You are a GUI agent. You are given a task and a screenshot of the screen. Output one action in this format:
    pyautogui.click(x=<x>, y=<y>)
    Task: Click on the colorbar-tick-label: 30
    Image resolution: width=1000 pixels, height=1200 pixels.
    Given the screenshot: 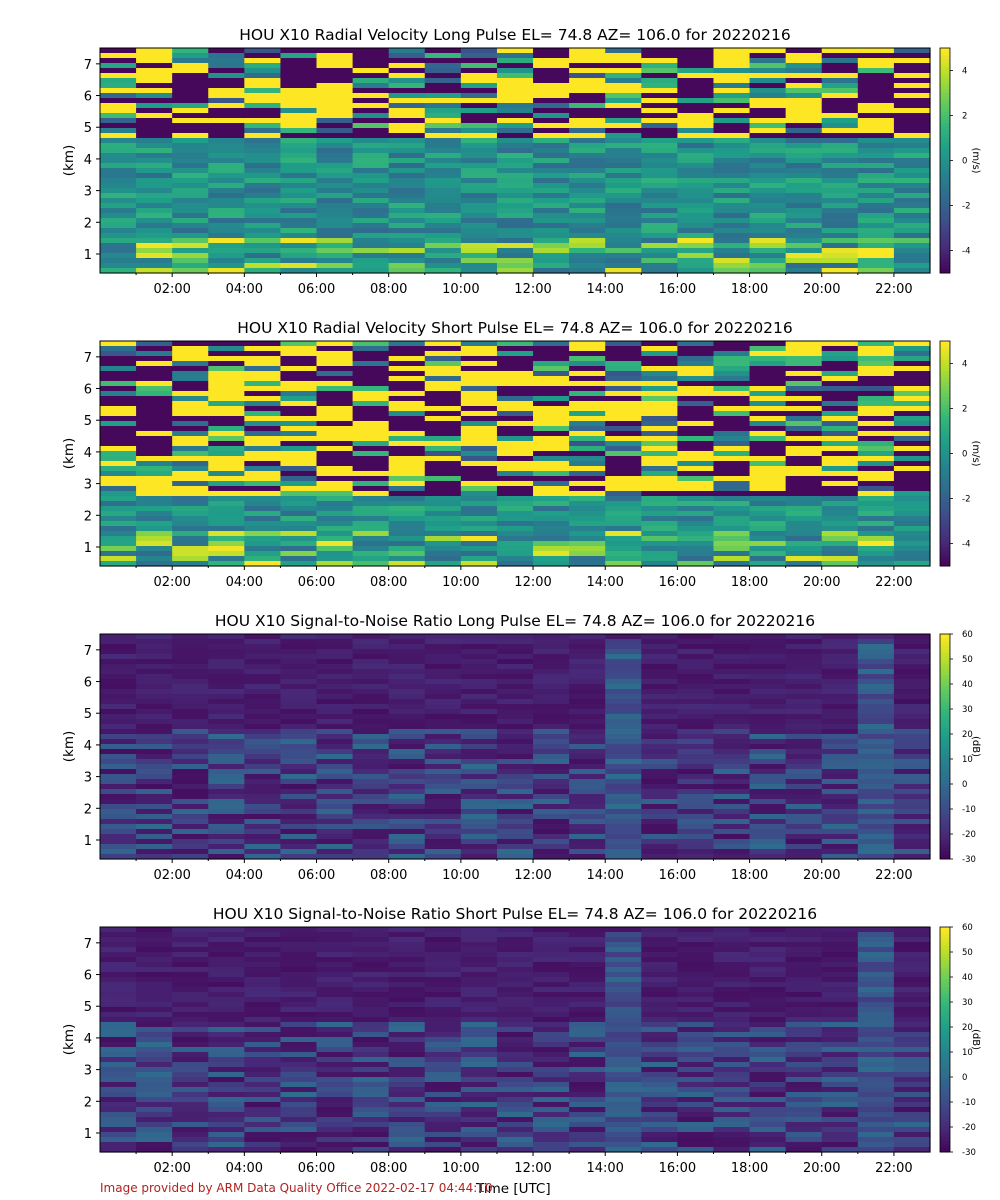 What is the action you would take?
    pyautogui.click(x=967, y=710)
    